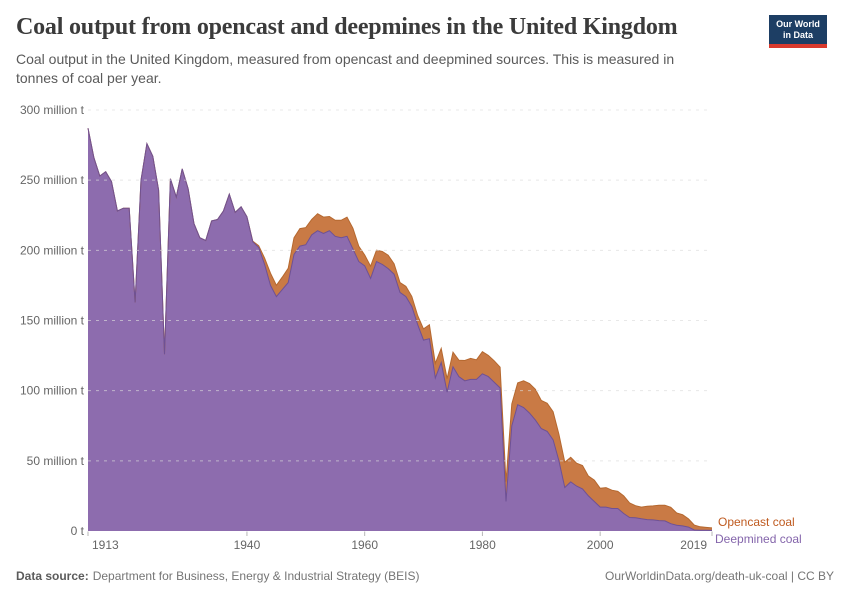  I want to click on owid-logo: Our World in Data, so click(798, 31).